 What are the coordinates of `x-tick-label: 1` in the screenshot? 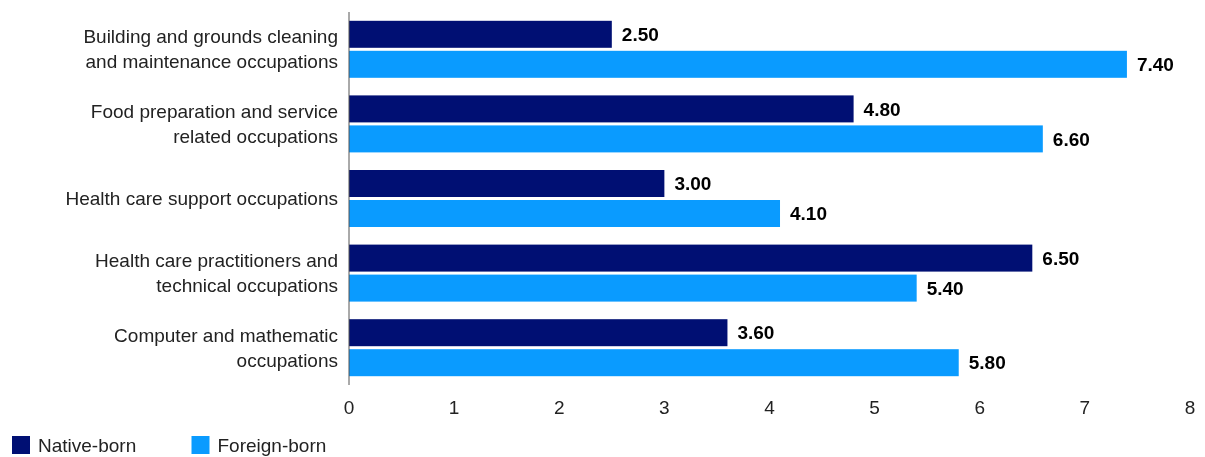 It's located at (454, 407).